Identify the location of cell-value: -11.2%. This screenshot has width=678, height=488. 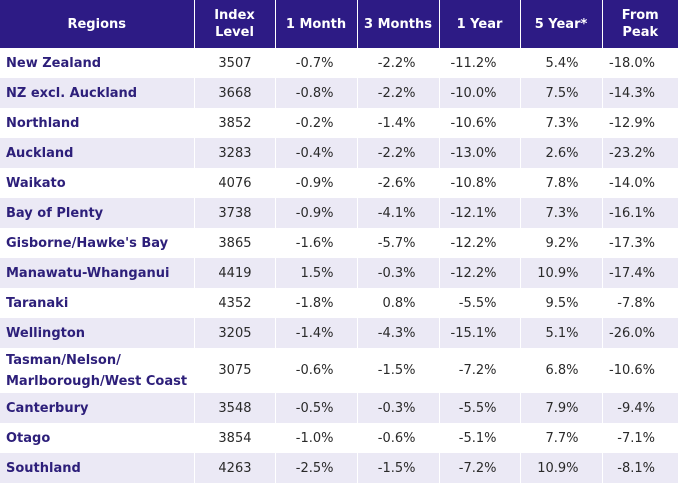
(480, 63).